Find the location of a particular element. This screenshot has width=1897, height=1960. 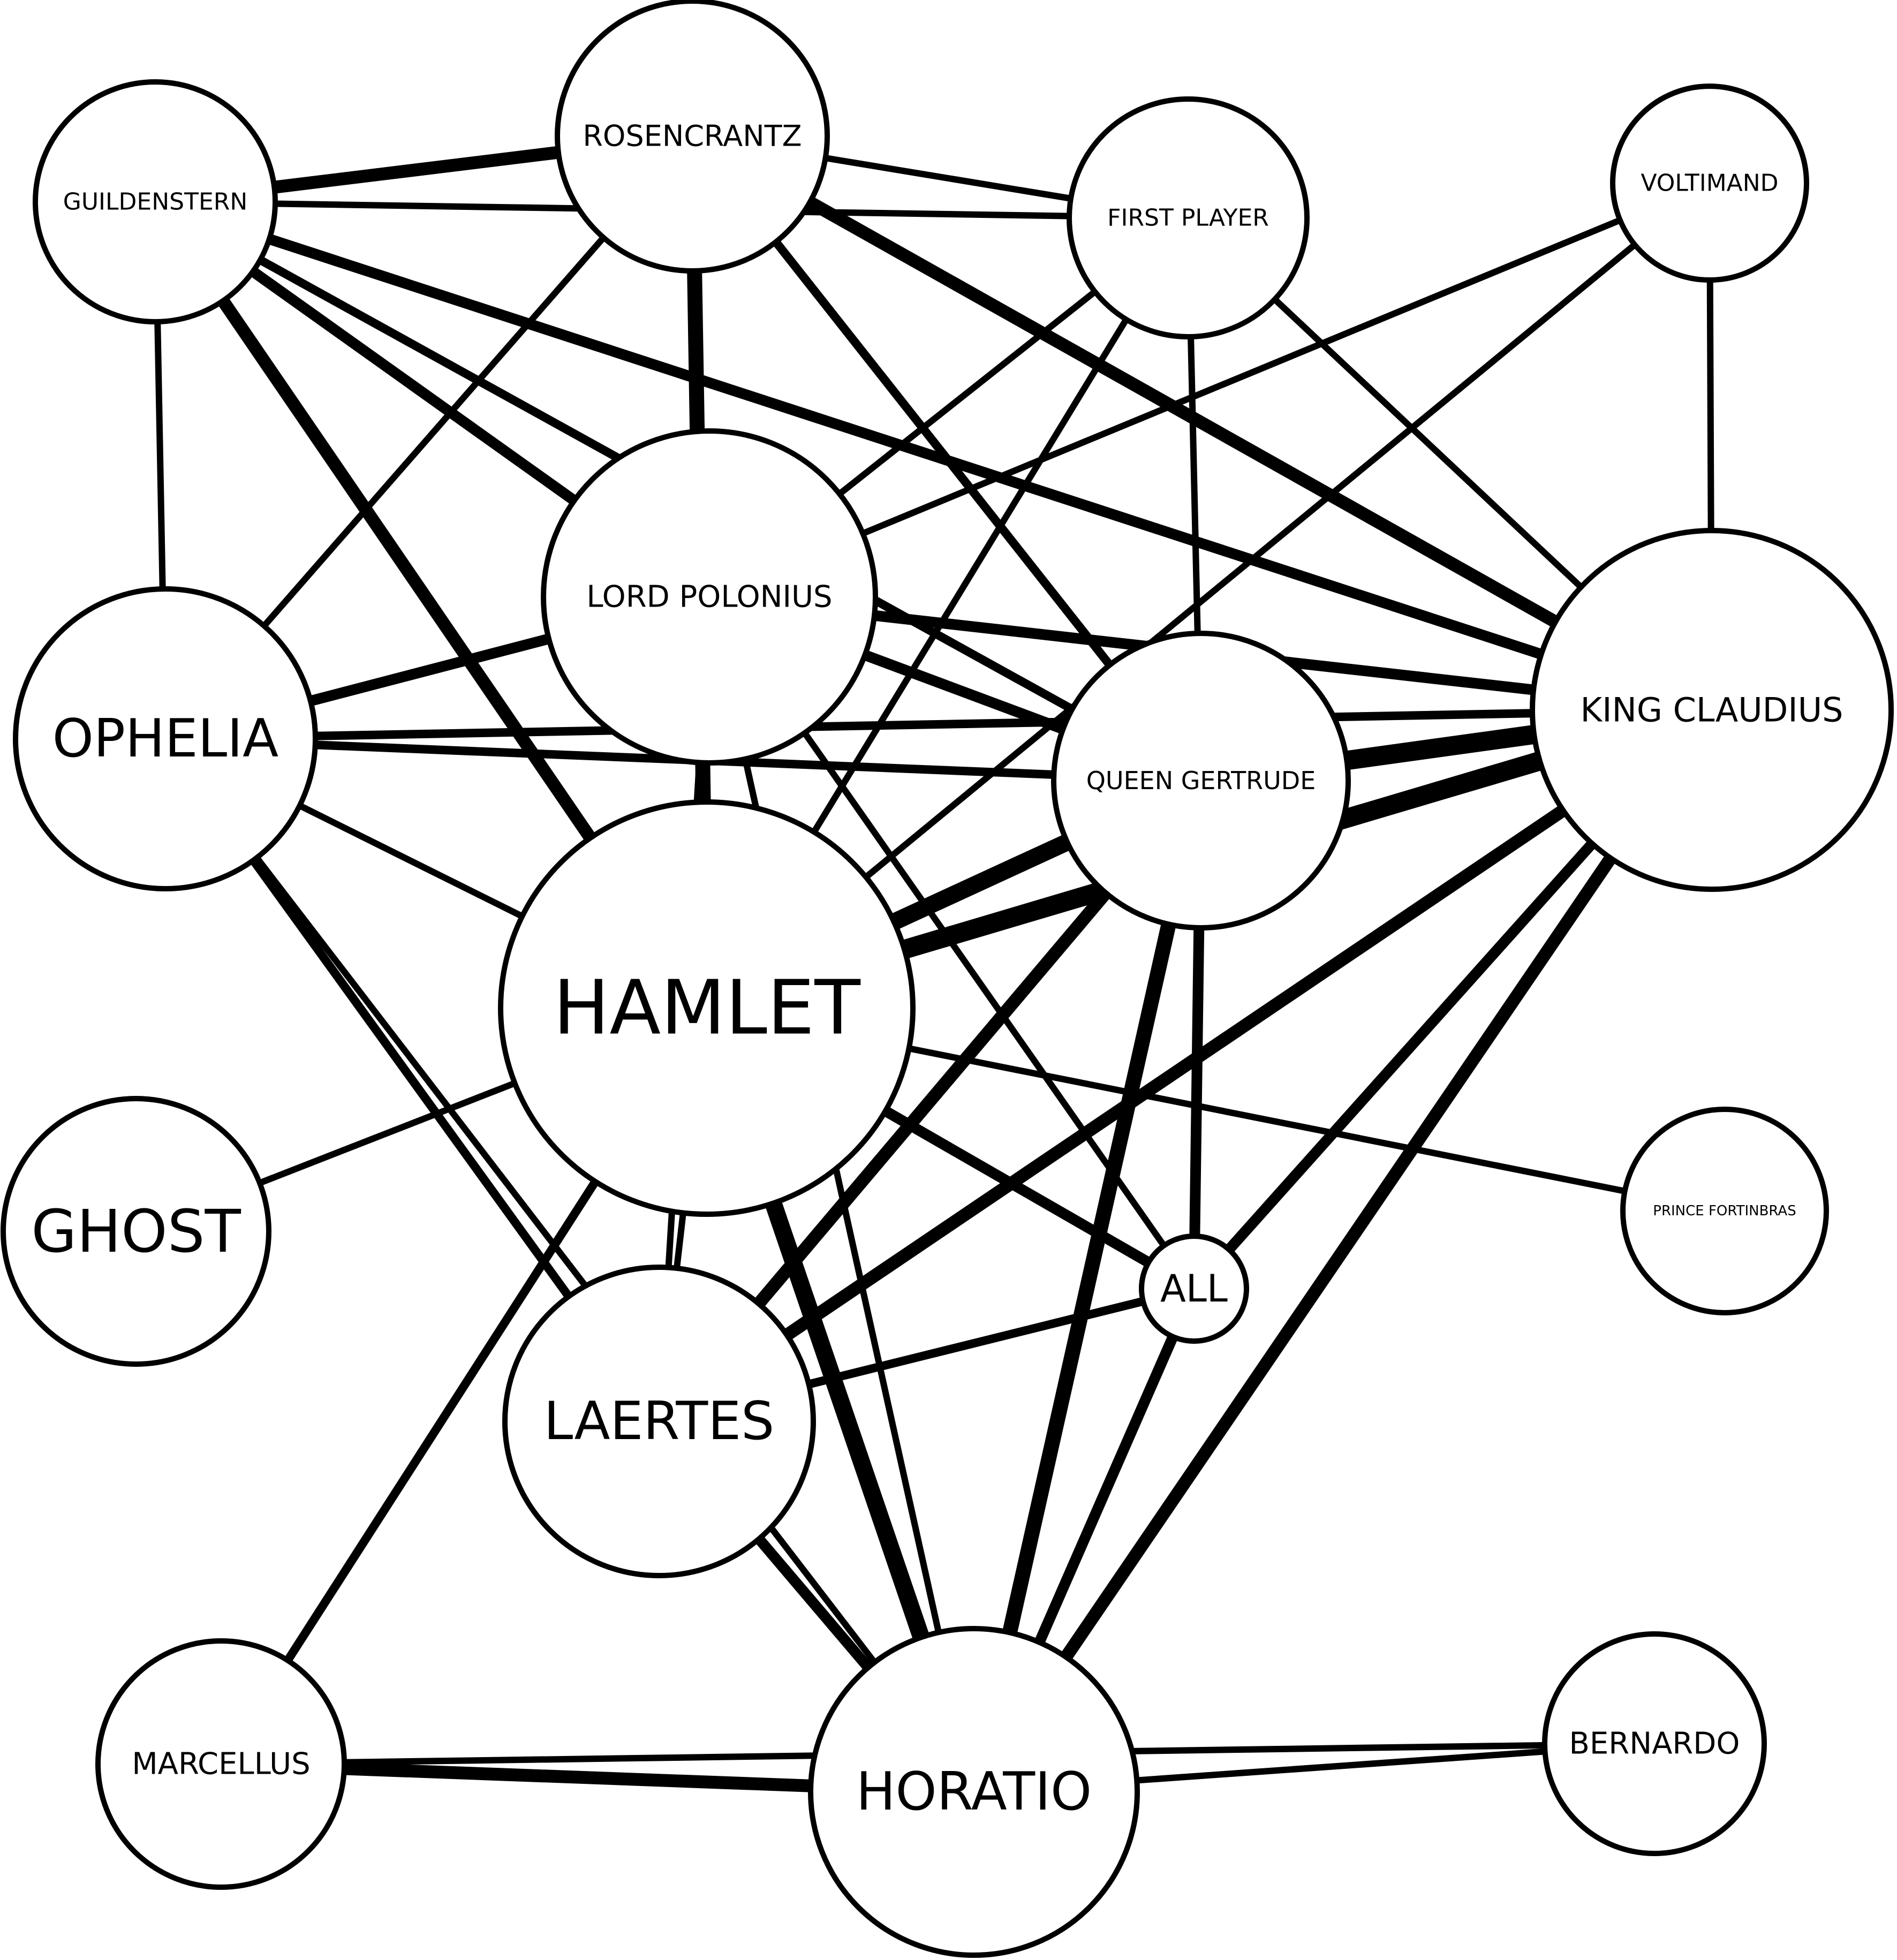

node-horatio: HORATIO is located at coordinates (974, 1792).